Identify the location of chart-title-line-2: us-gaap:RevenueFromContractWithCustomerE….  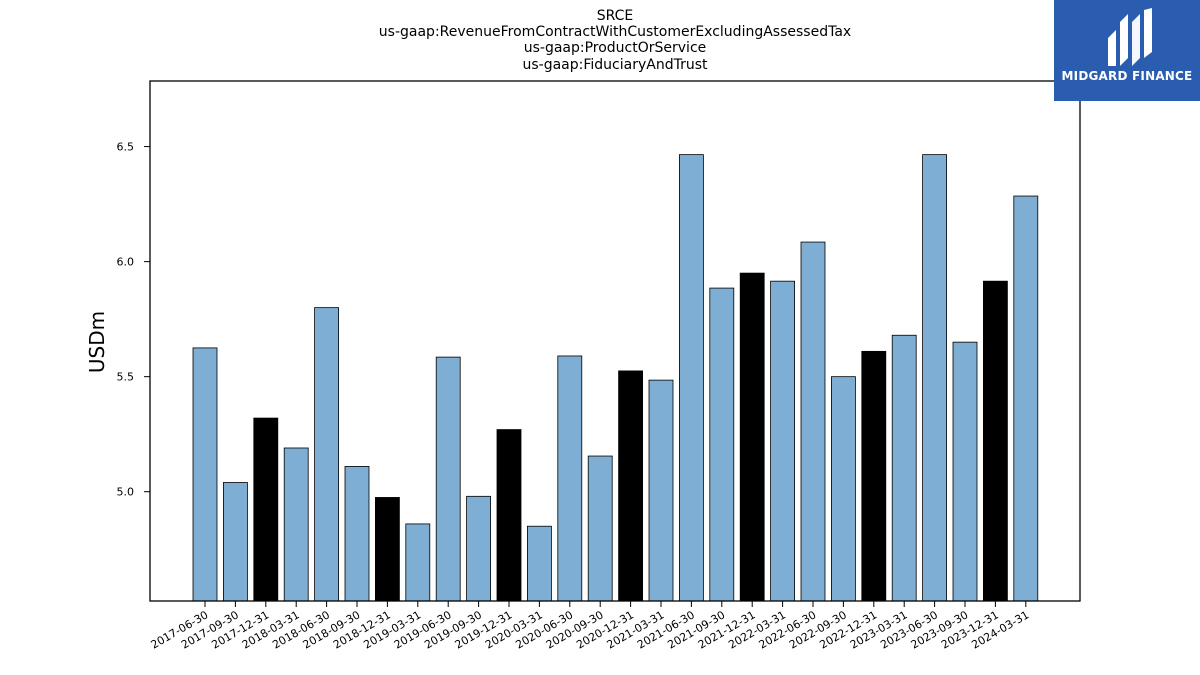
(615, 32).